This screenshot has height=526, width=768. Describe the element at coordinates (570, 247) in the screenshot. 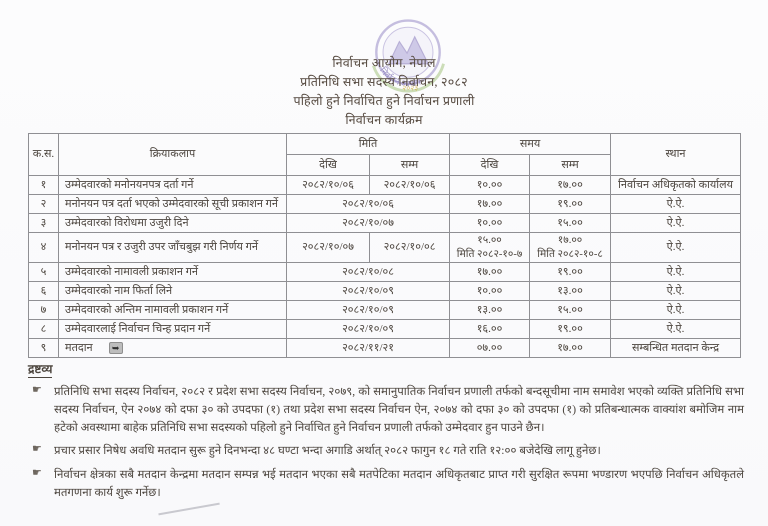

I see `time-to-cell: १७.०० मिति २०८२-१०-८` at that location.